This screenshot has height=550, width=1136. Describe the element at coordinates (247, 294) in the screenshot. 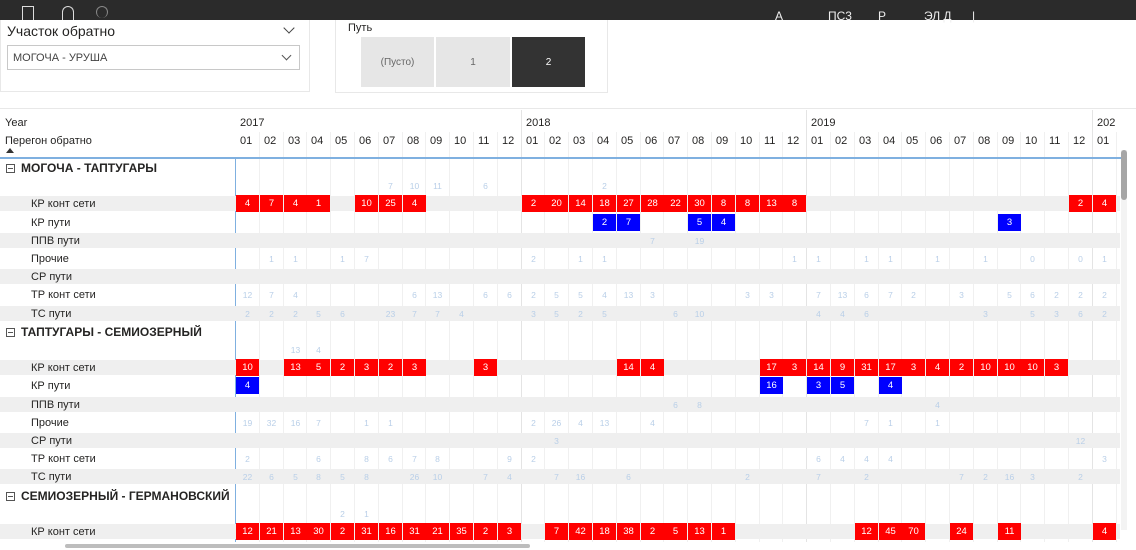

I see `matrix-cell: 12` at that location.